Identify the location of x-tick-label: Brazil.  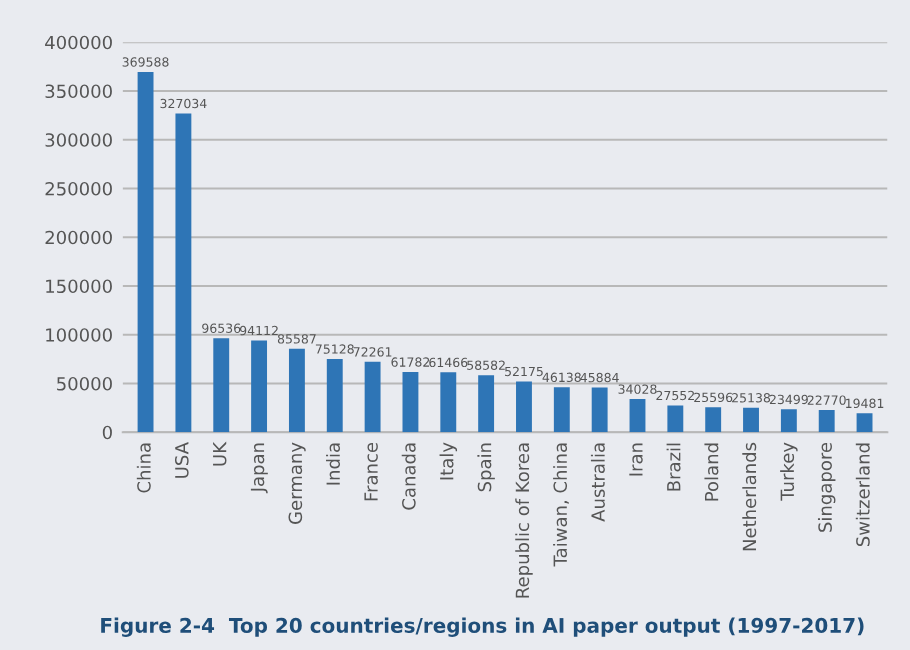
(673, 467).